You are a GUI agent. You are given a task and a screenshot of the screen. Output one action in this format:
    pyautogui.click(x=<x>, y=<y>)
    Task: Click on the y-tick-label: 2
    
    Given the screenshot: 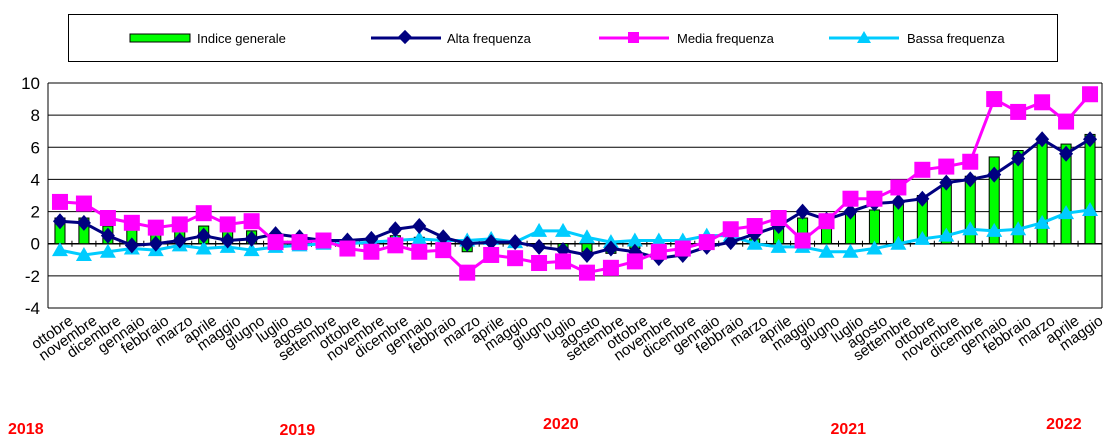 What is the action you would take?
    pyautogui.click(x=35, y=212)
    